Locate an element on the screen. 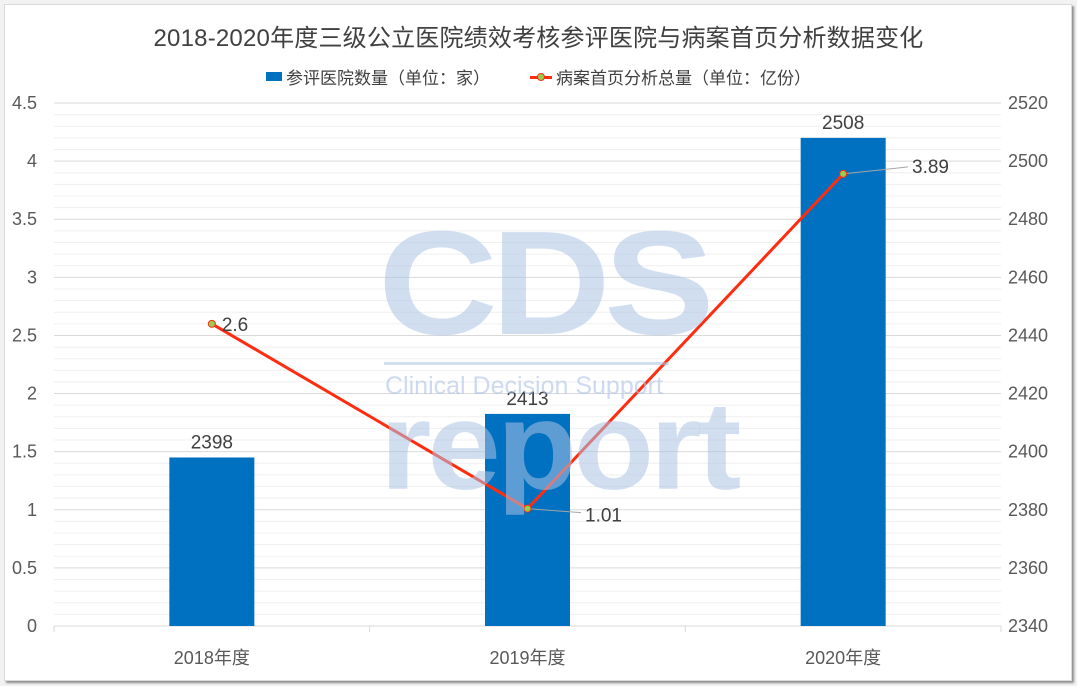 Image resolution: width=1077 pixels, height=686 pixels. bar-data-label: 2508 is located at coordinates (843, 123).